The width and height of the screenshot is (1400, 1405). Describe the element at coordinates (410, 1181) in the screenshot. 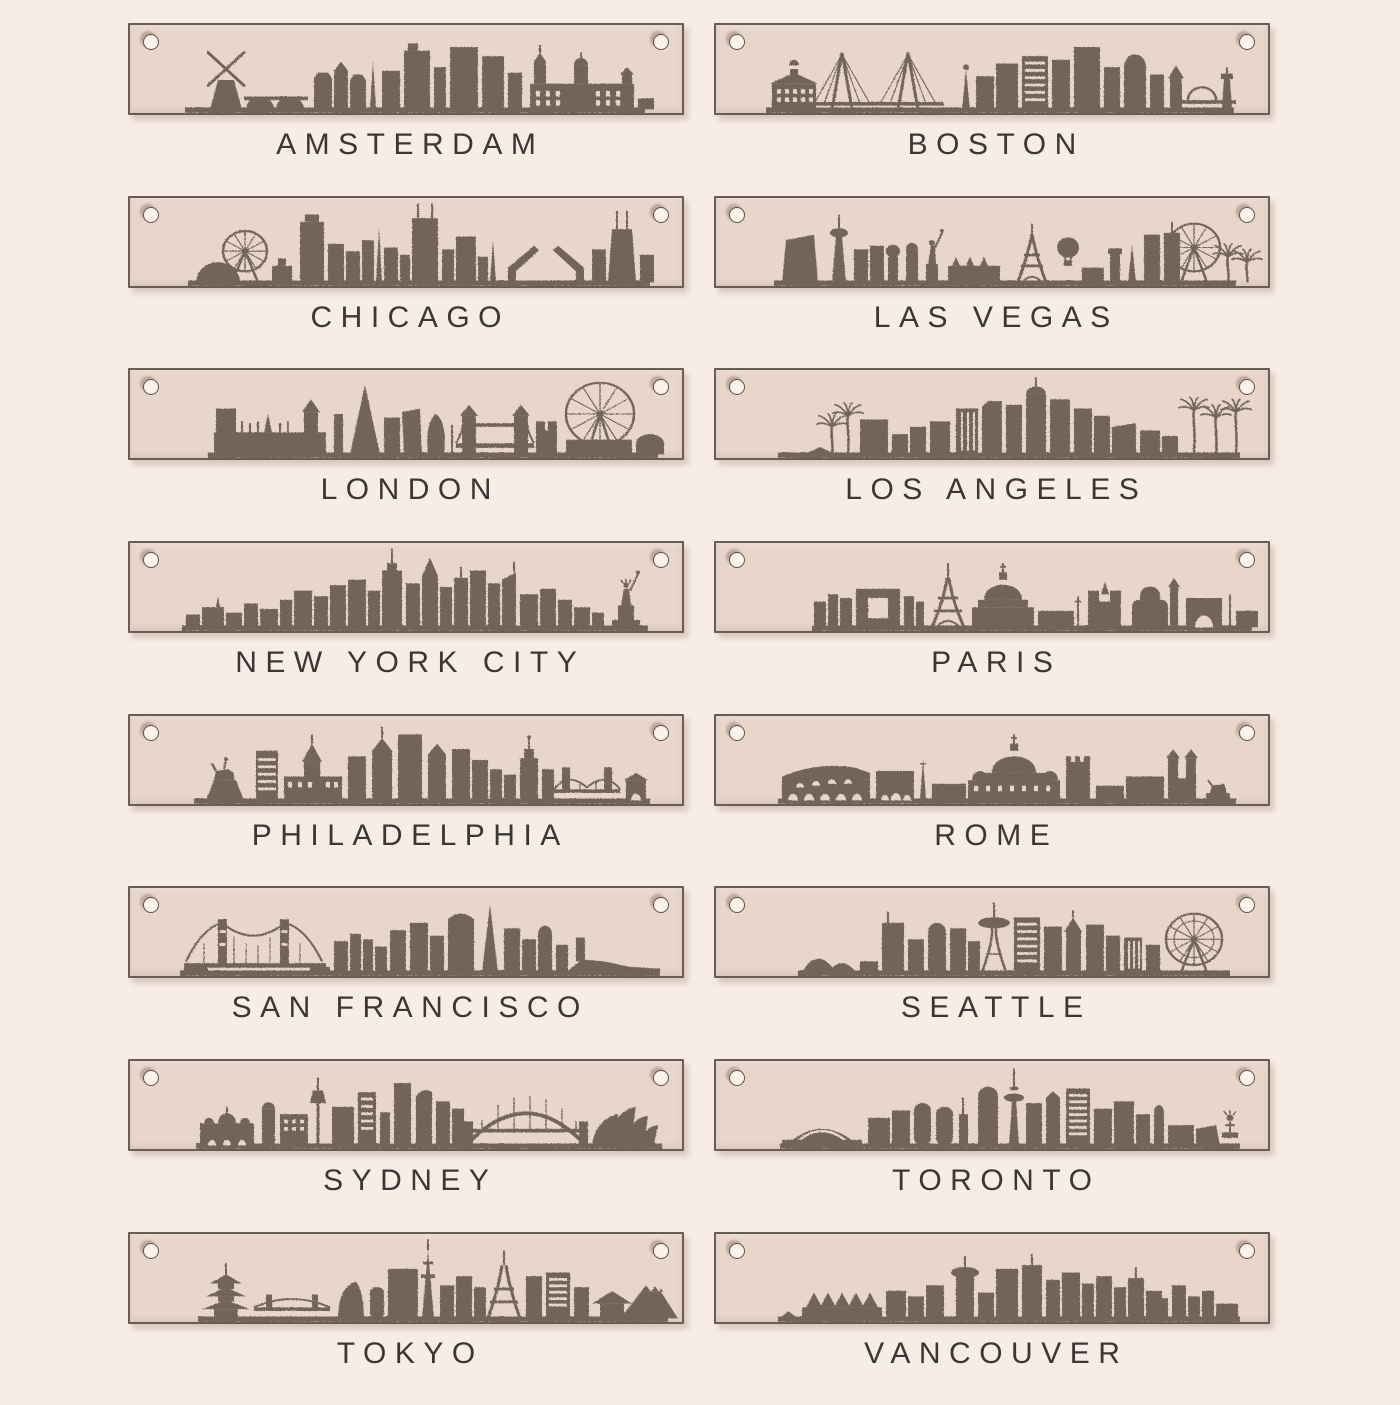

I see `city-label: SYDNEY` at that location.